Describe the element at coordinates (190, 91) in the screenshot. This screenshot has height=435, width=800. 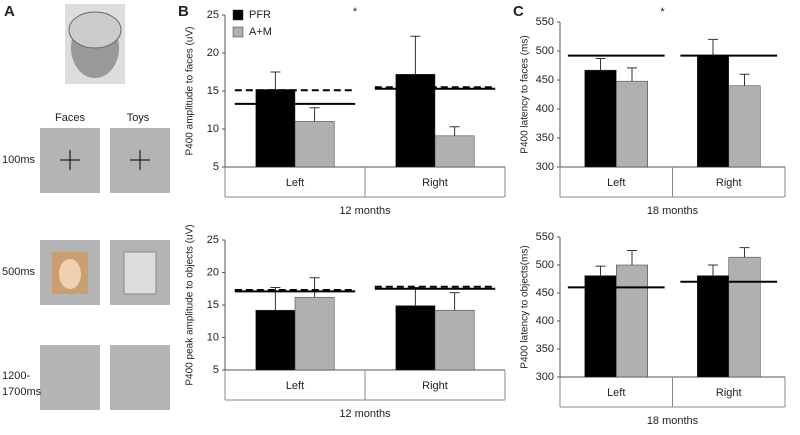
I see `y-axis-label: P400 amplitude to faces (uV)` at that location.